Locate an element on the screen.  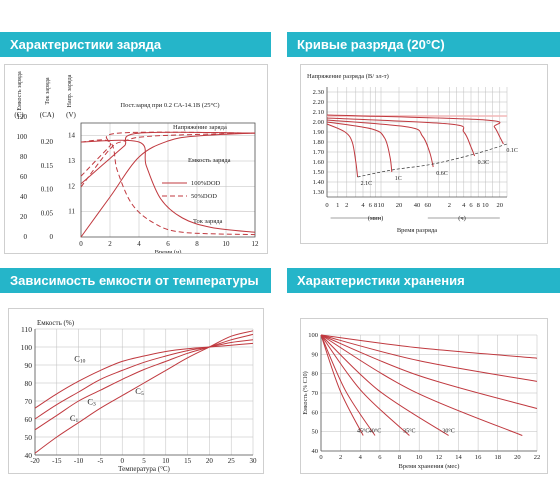
voltage-tick: 12 is located at coordinates (72, 186).